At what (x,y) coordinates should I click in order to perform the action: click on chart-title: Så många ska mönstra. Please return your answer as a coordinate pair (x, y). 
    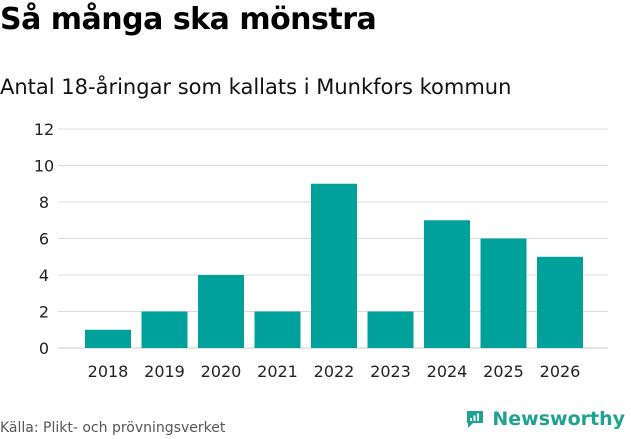
    Looking at the image, I should click on (188, 19).